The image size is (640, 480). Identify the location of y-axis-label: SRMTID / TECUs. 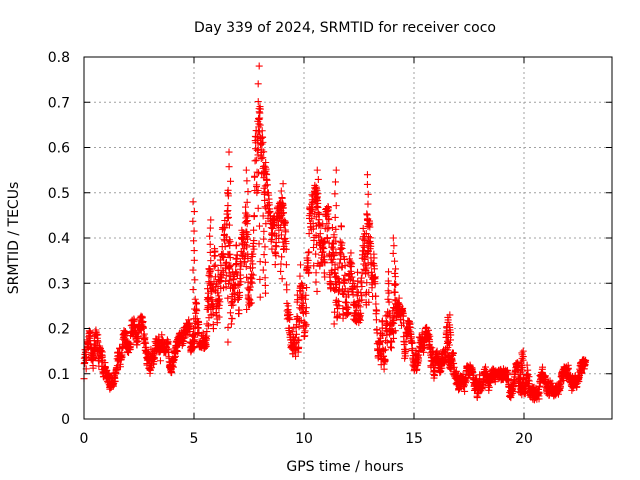
(14, 238).